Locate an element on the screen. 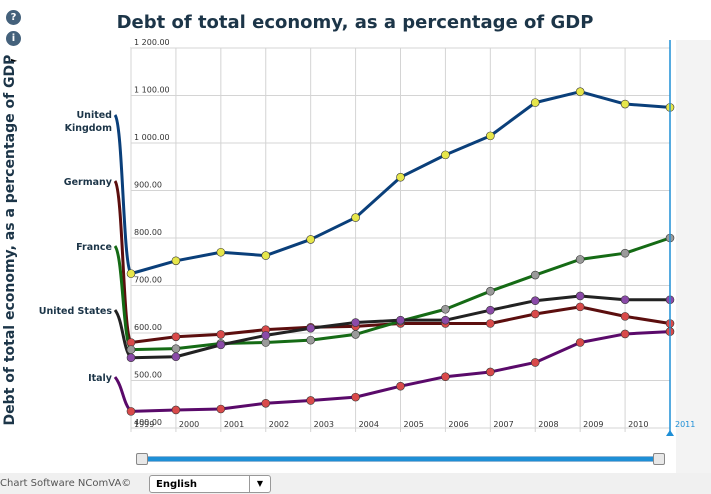 The width and height of the screenshot is (711, 494). series-label: United States is located at coordinates (76, 311).